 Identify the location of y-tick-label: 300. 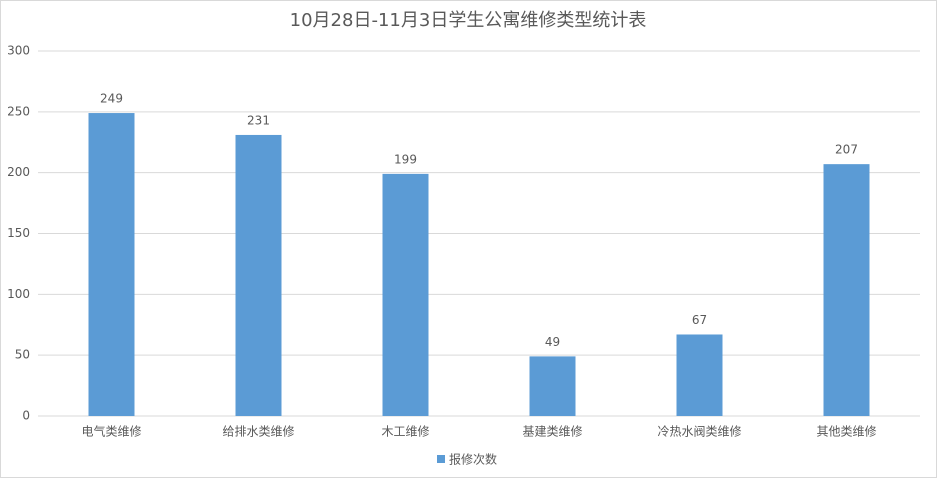
(18, 51).